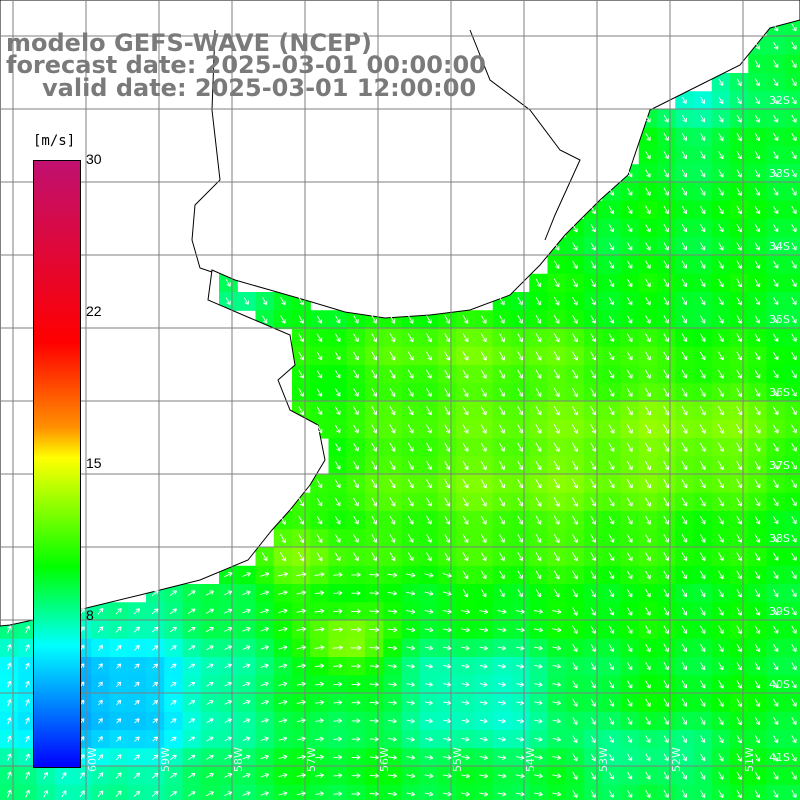 The width and height of the screenshot is (800, 800). Describe the element at coordinates (94, 311) in the screenshot. I see `colorbar-tick-22: 22` at that location.